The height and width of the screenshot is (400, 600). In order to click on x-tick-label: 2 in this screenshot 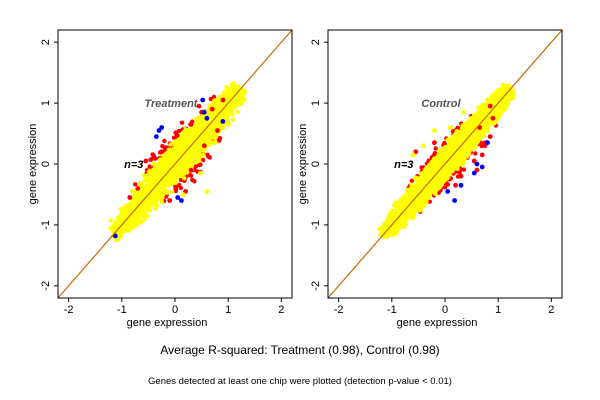, I will do `click(281, 310)`.